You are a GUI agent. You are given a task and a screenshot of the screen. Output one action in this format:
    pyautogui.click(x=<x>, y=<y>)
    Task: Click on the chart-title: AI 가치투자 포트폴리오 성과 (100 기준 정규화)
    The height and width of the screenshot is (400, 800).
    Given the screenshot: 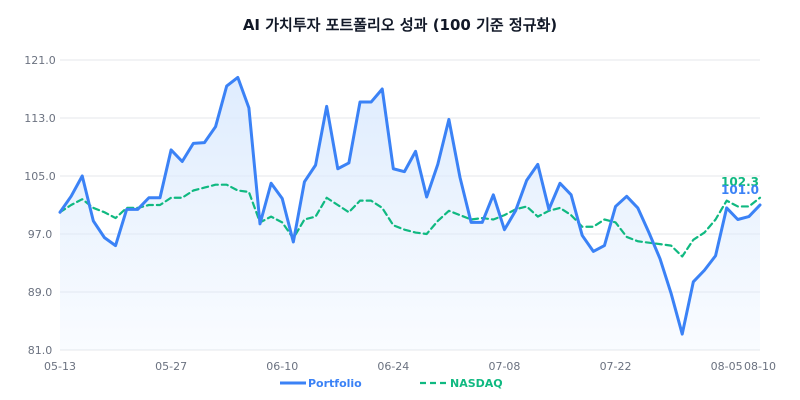 What is the action you would take?
    pyautogui.click(x=400, y=25)
    